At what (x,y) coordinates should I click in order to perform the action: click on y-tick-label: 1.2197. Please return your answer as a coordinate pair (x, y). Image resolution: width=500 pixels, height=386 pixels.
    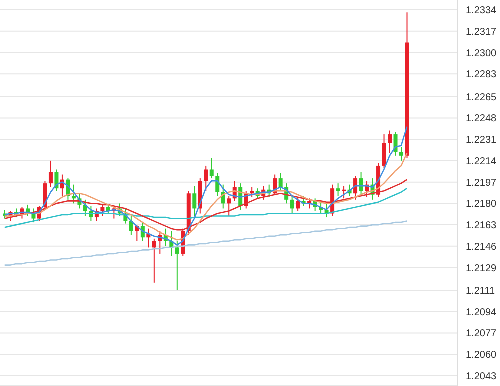
    Looking at the image, I should click on (482, 183).